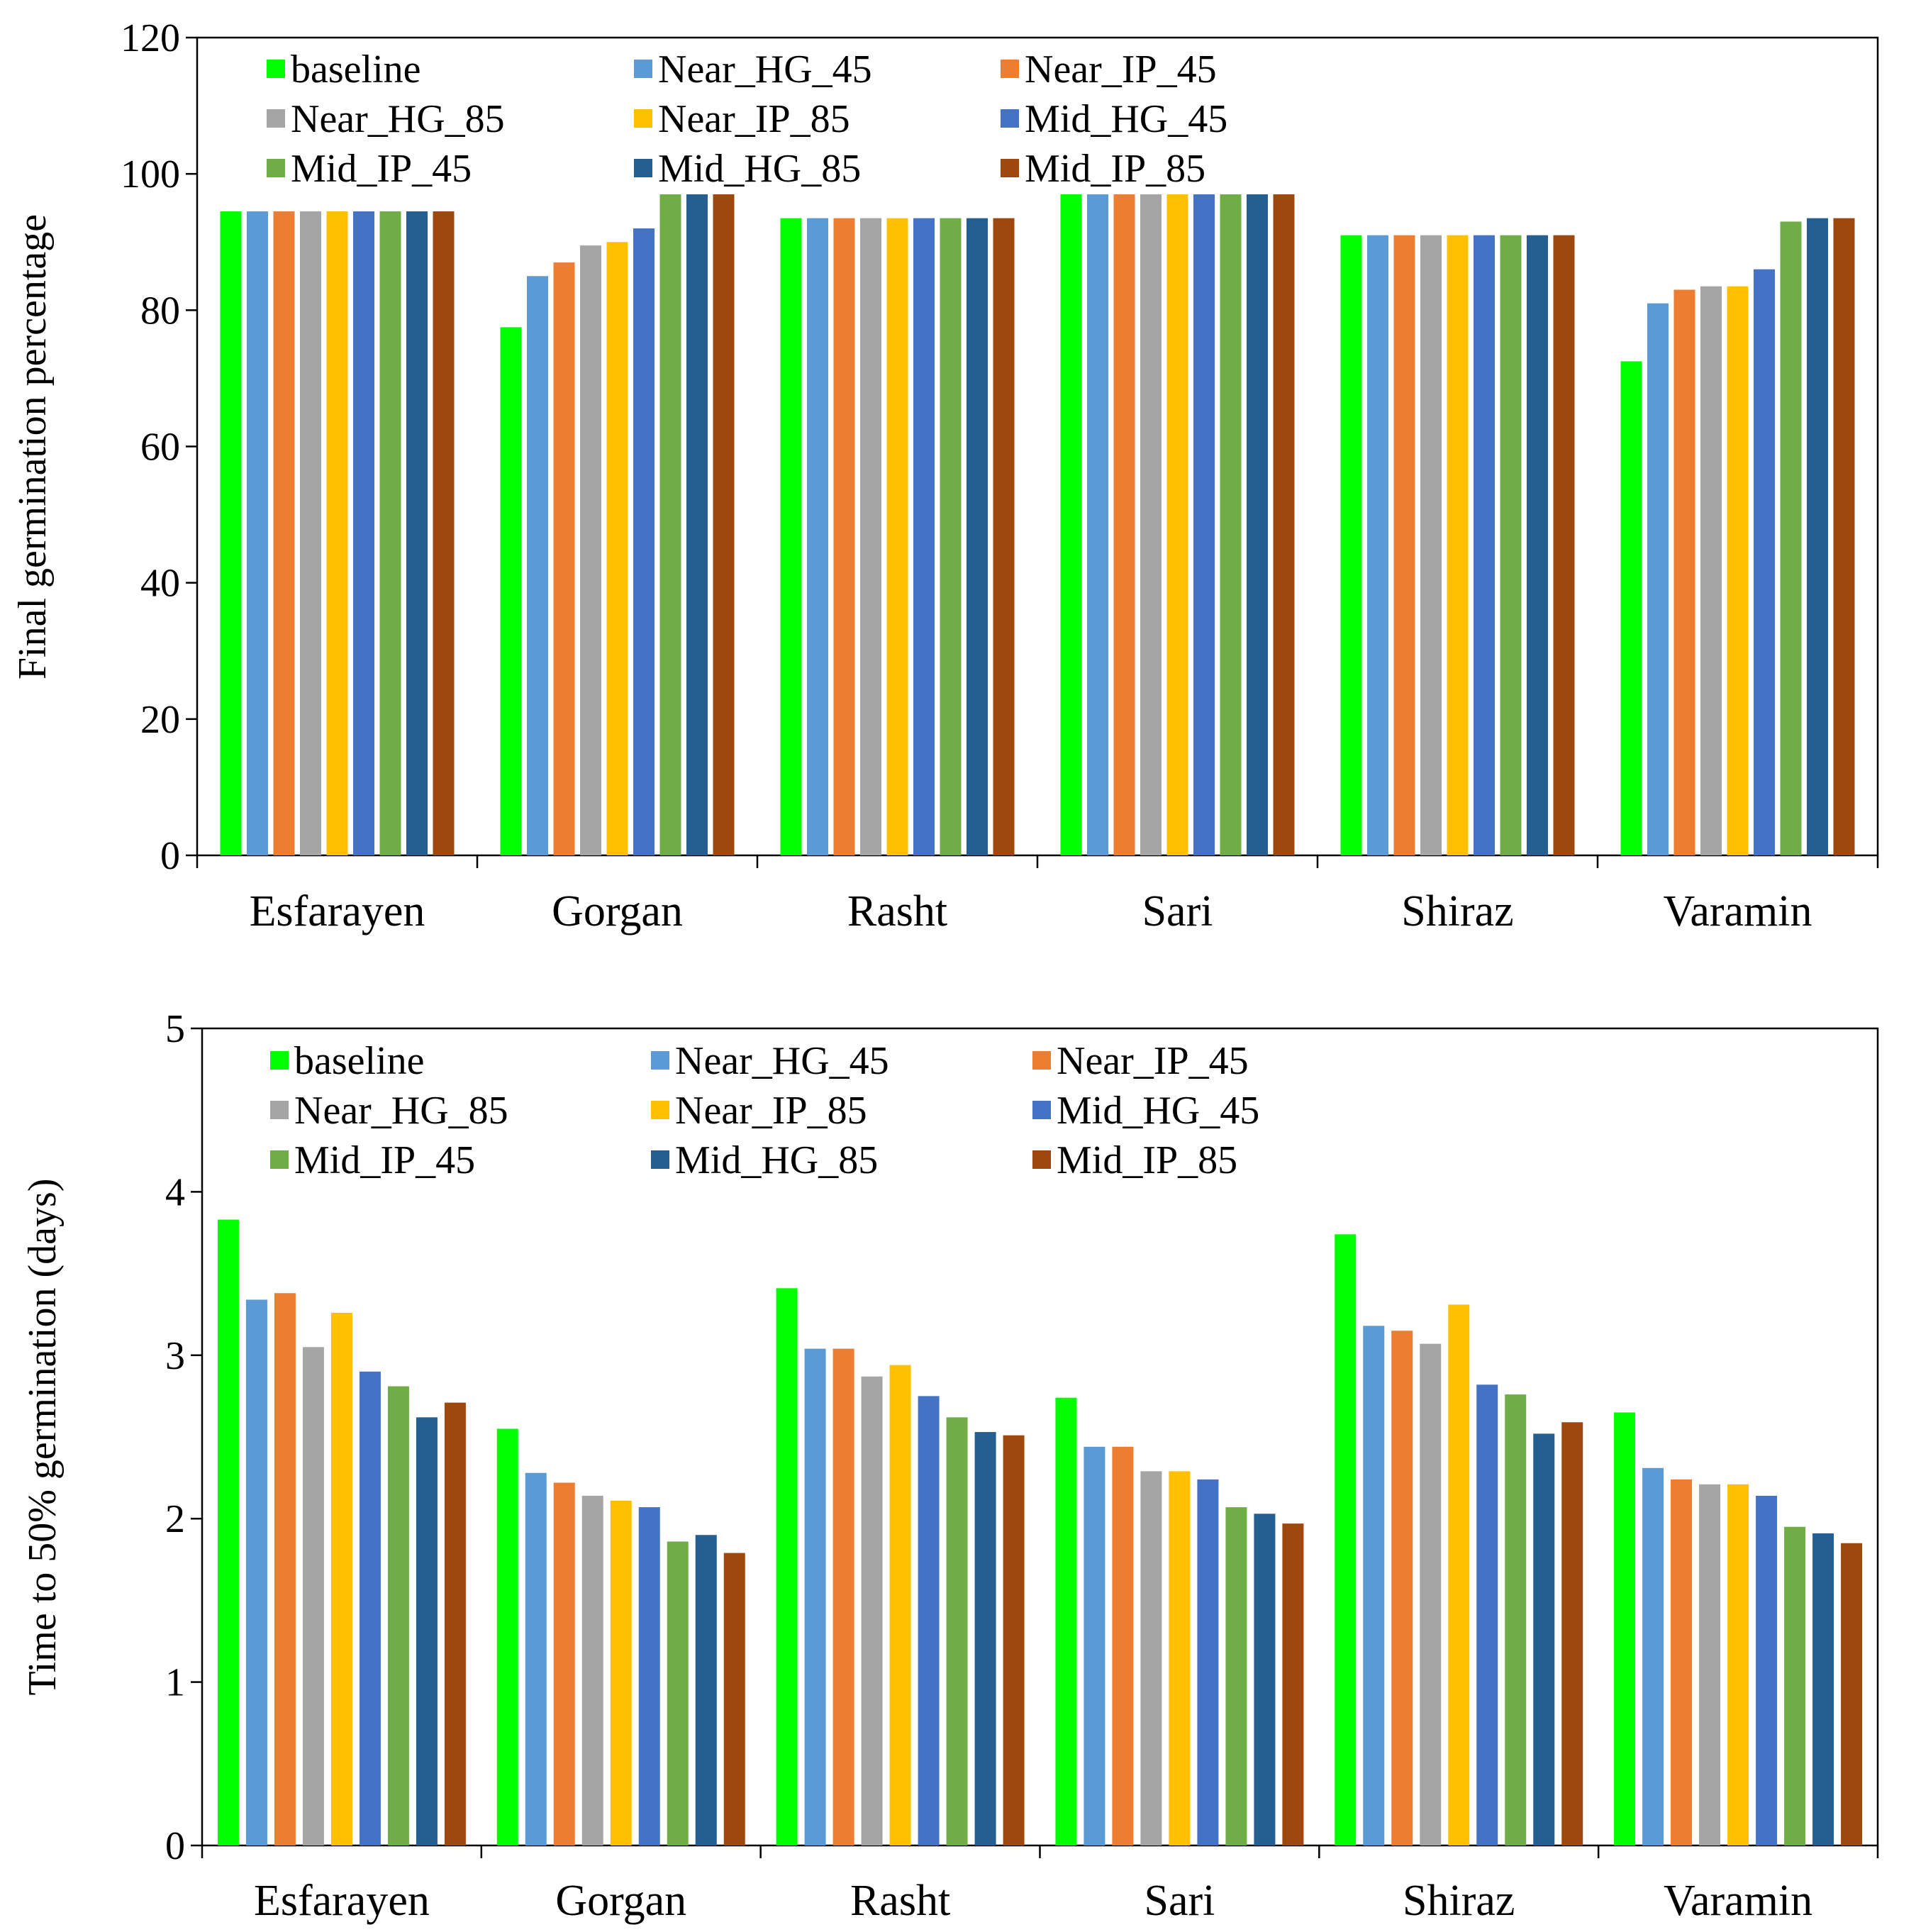 Image resolution: width=1916 pixels, height=1932 pixels. Describe the element at coordinates (160, 311) in the screenshot. I see `y-tick-label: 80` at that location.